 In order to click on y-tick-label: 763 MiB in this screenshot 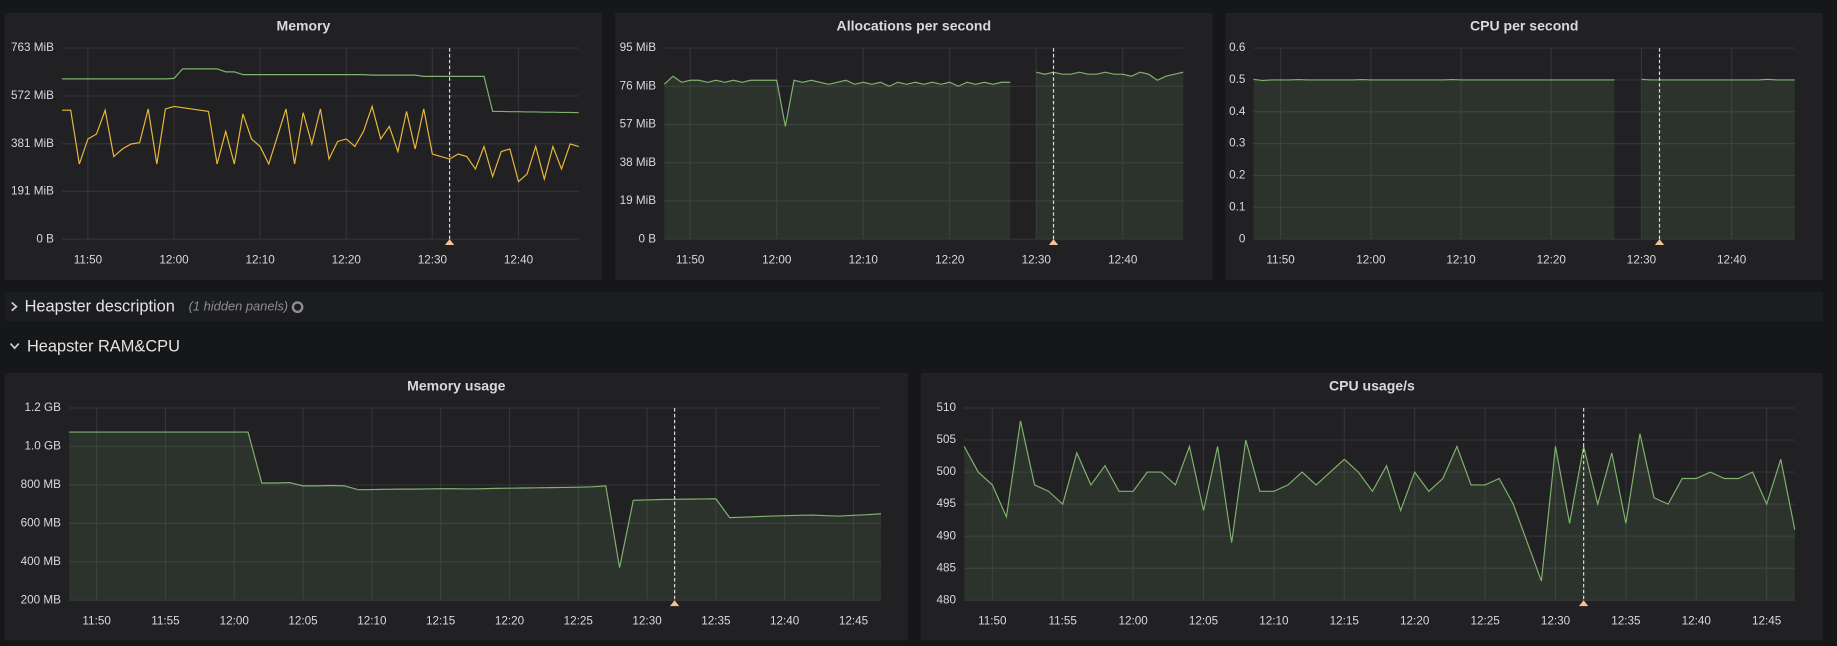, I will do `click(32, 47)`.